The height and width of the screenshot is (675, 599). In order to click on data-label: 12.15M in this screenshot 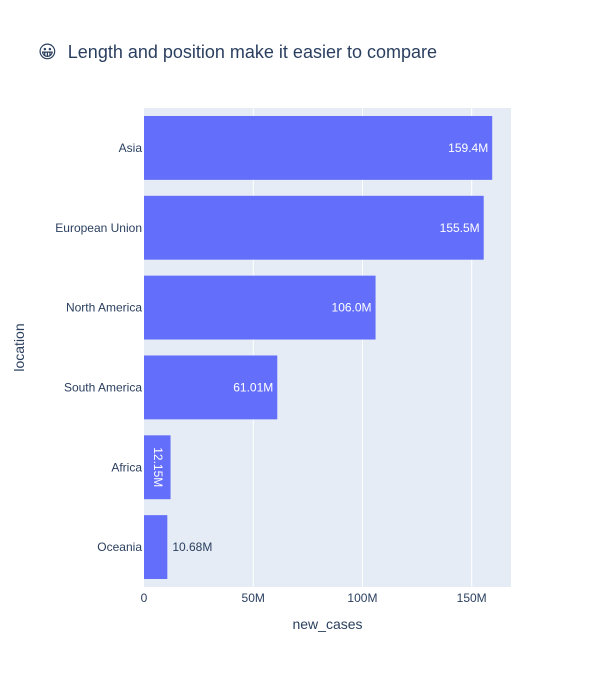, I will do `click(158, 467)`.